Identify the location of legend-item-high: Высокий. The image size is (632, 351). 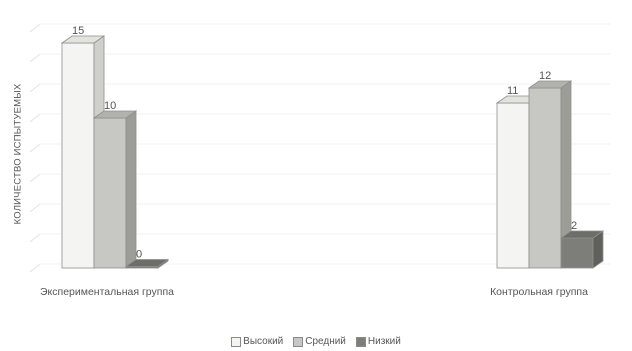
(257, 341).